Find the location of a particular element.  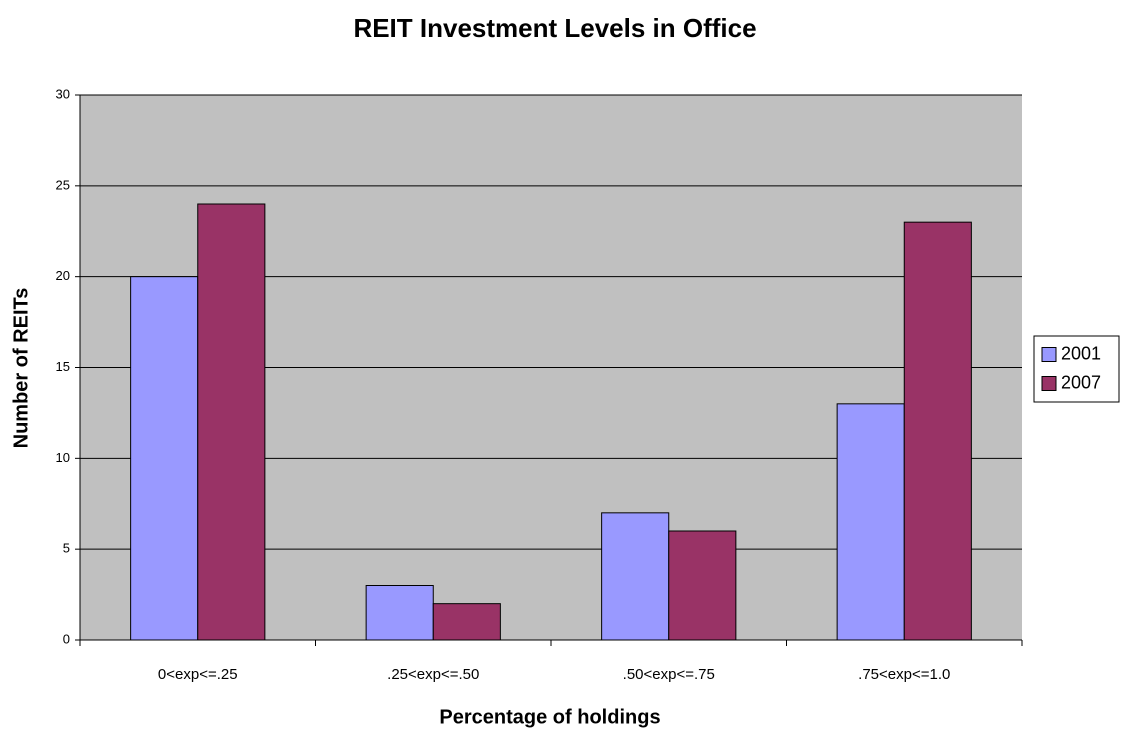

y-tick-label: 5 is located at coordinates (66, 548).